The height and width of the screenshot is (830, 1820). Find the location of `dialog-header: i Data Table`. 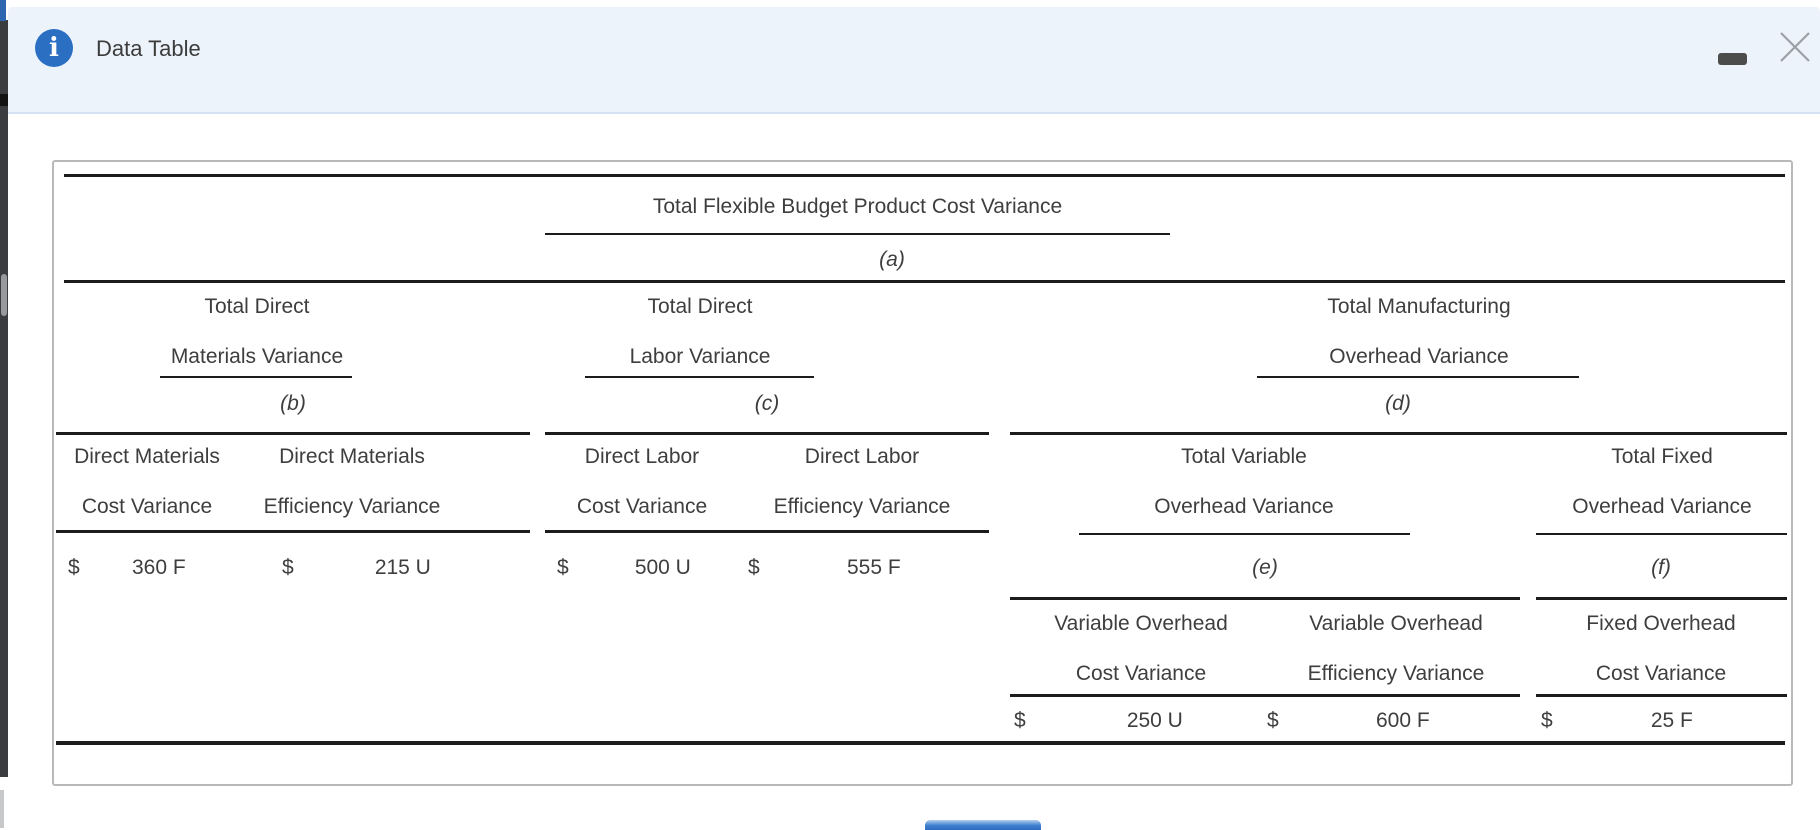

dialog-header: i Data Table is located at coordinates (914, 60).